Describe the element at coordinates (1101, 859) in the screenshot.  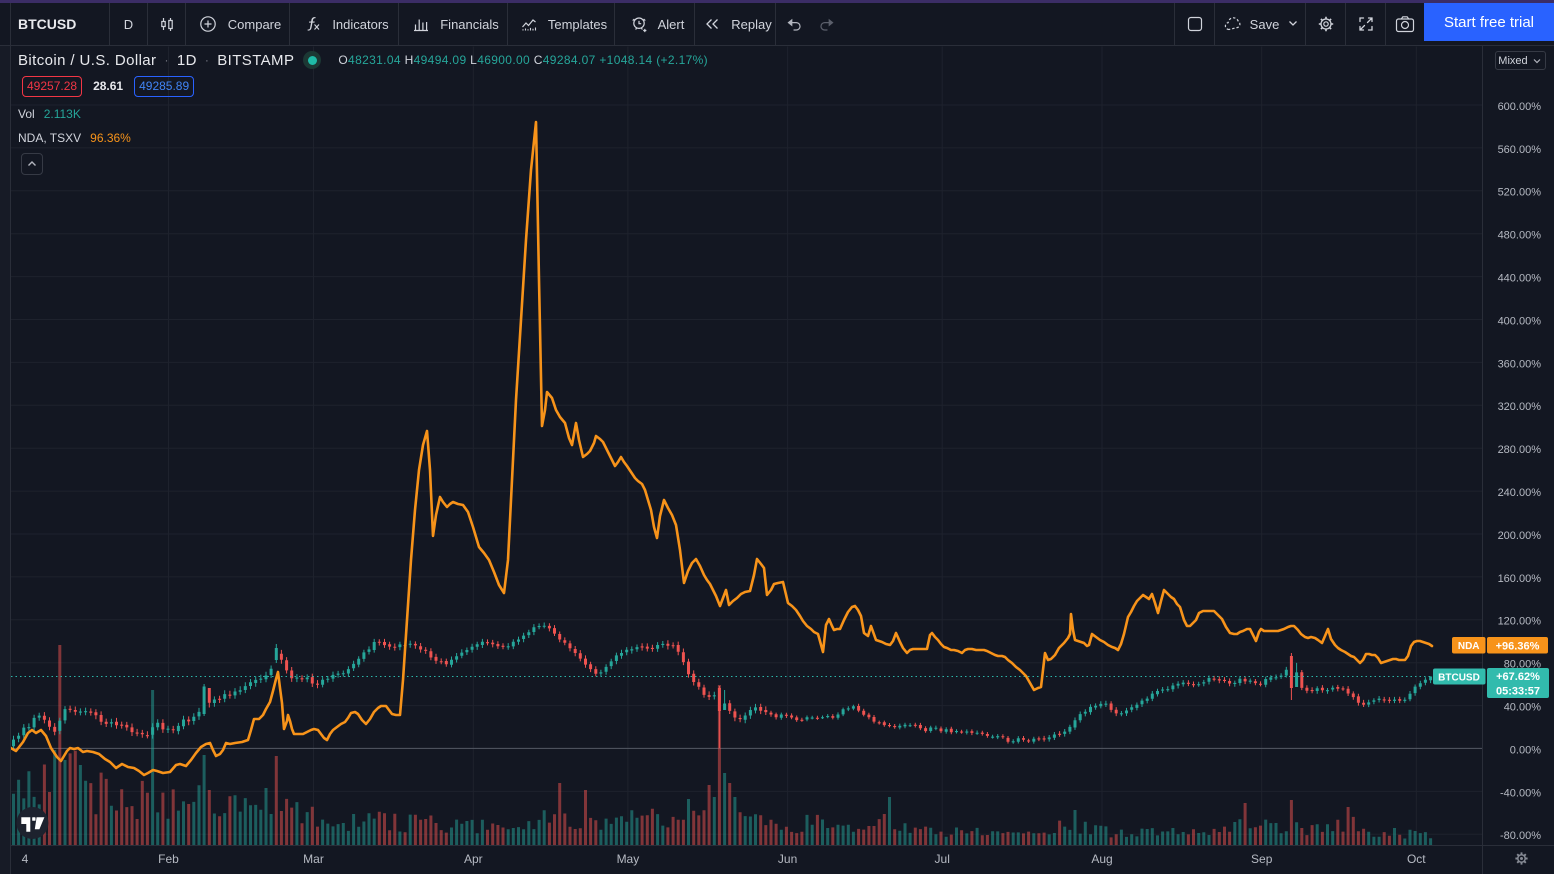
I see `svg-text: Aug` at that location.